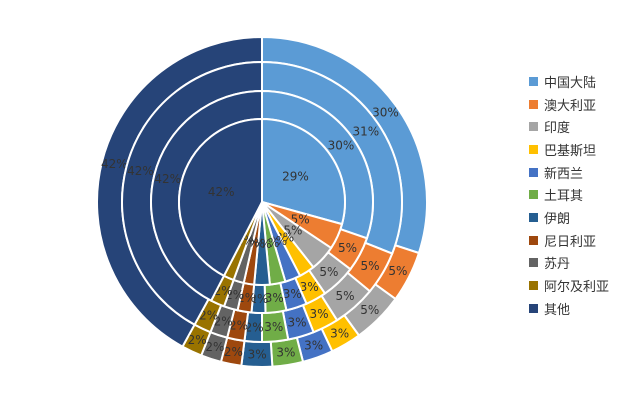 This screenshot has width=640, height=408. I want to click on slice-label-outer-9: 2%, so click(197, 340).